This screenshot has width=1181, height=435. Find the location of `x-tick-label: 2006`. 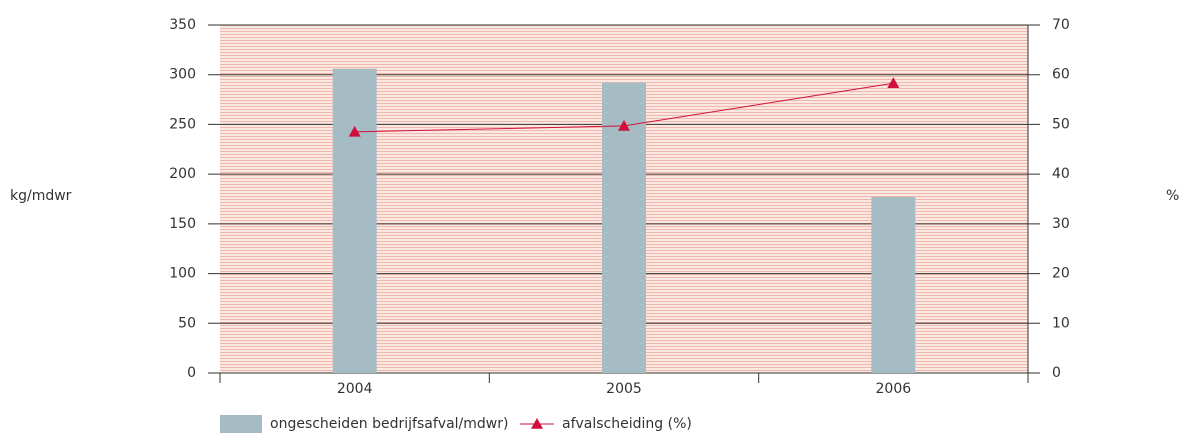

x-tick-label: 2006 is located at coordinates (894, 389).